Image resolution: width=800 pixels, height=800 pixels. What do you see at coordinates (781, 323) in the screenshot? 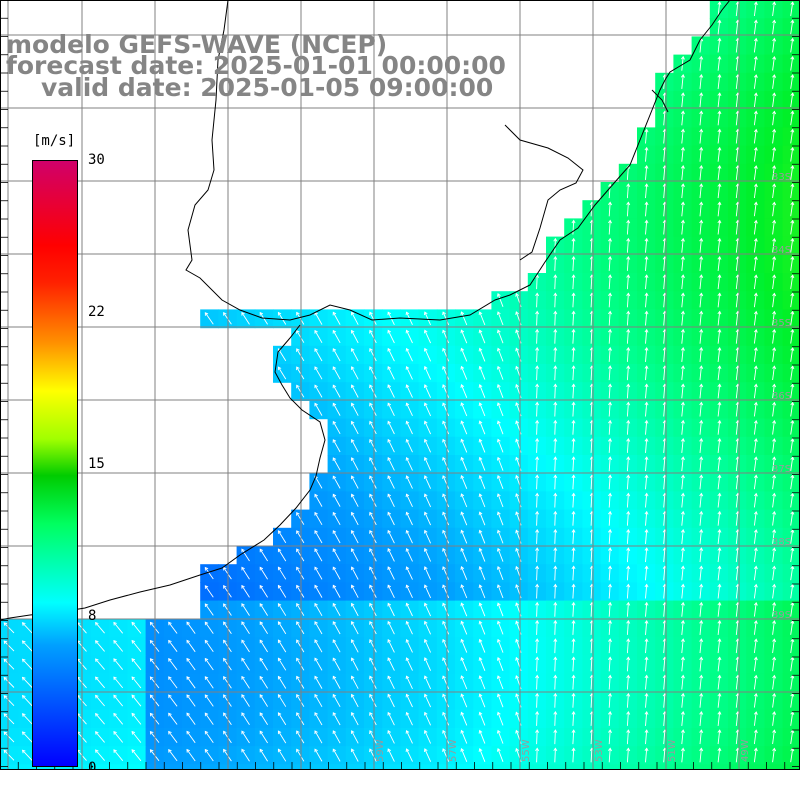
I see `latitude-label: 35S` at bounding box center [781, 323].